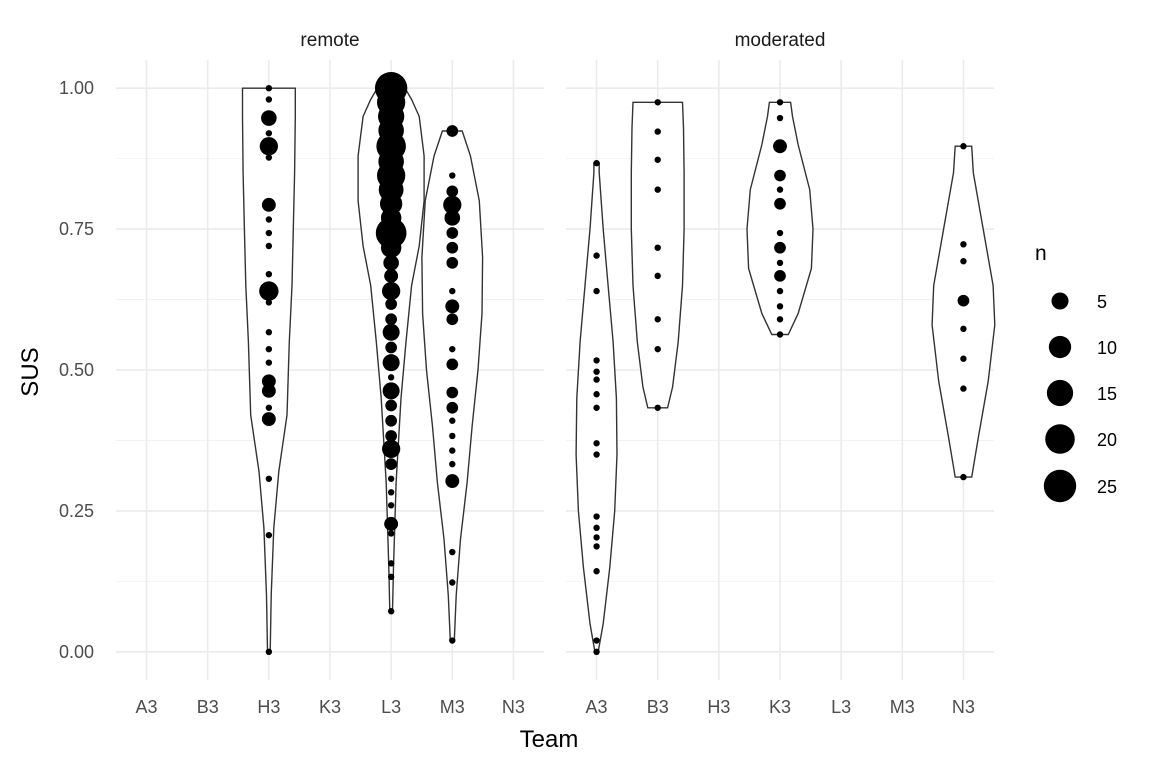  I want to click on facet-label: remote, so click(329, 40).